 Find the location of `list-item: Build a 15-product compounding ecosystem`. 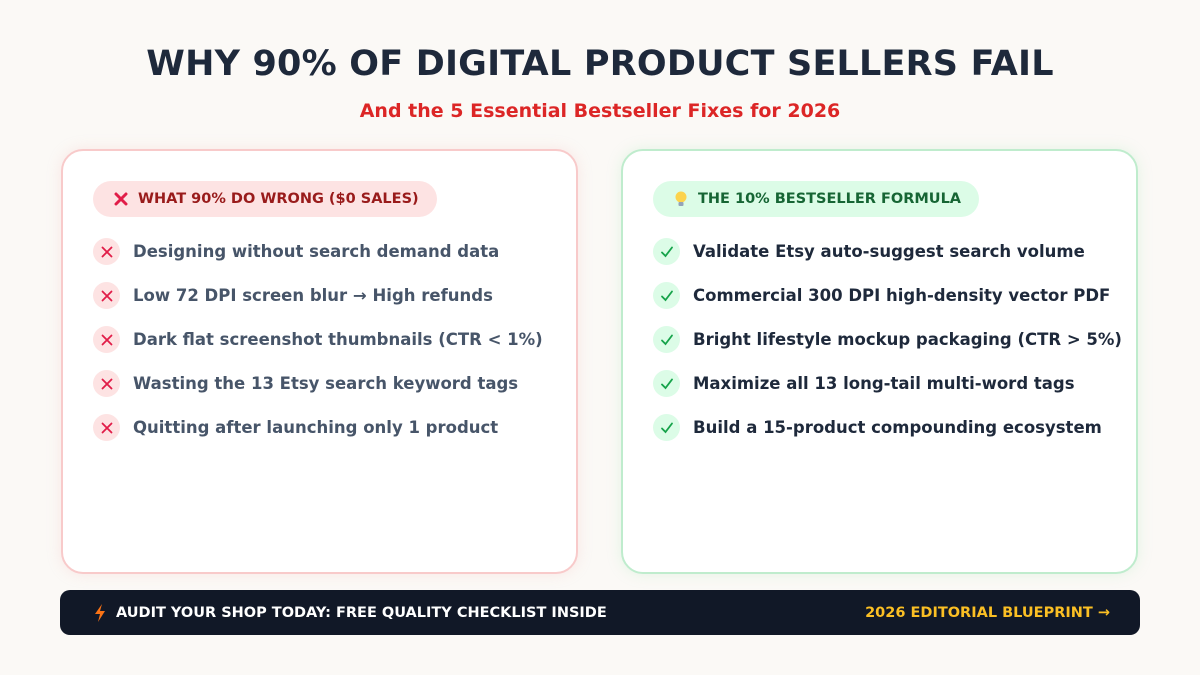

list-item: Build a 15-product compounding ecosystem is located at coordinates (877, 427).